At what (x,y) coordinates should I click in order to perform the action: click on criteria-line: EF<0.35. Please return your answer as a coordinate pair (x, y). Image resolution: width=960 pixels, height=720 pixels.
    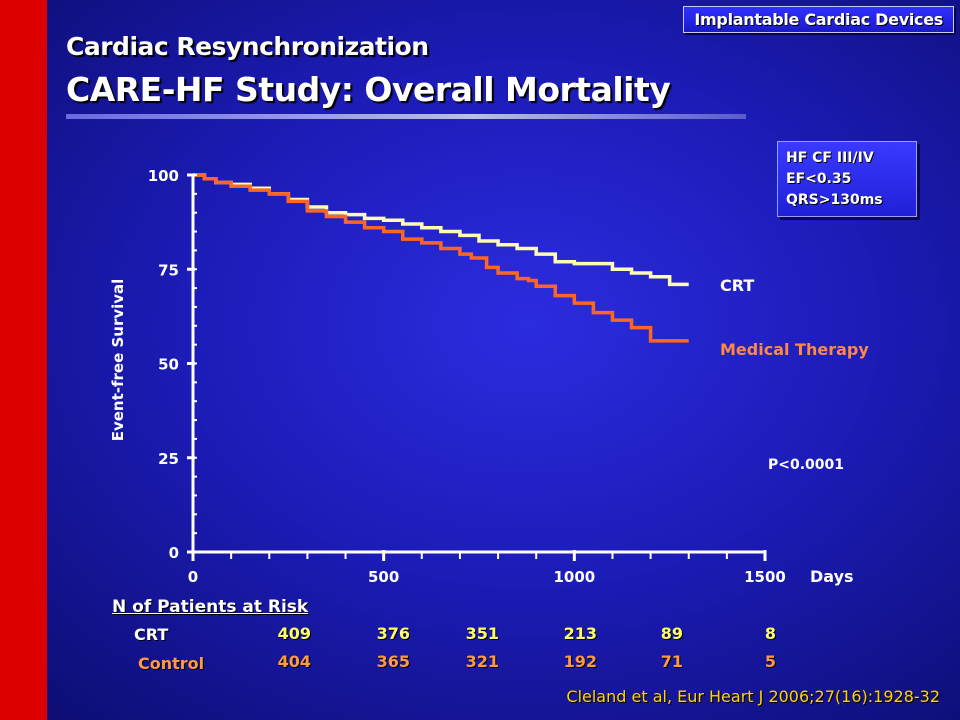
    Looking at the image, I should click on (819, 179).